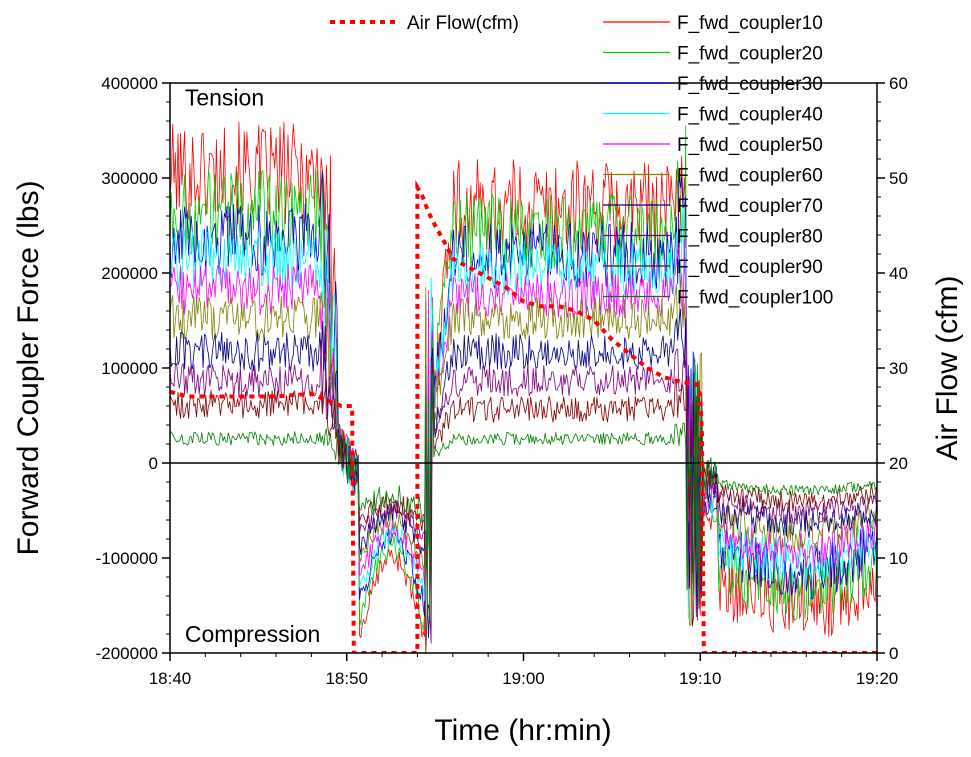 The width and height of the screenshot is (971, 757). What do you see at coordinates (463, 23) in the screenshot?
I see `legend-label: Air Flow(cfm)` at bounding box center [463, 23].